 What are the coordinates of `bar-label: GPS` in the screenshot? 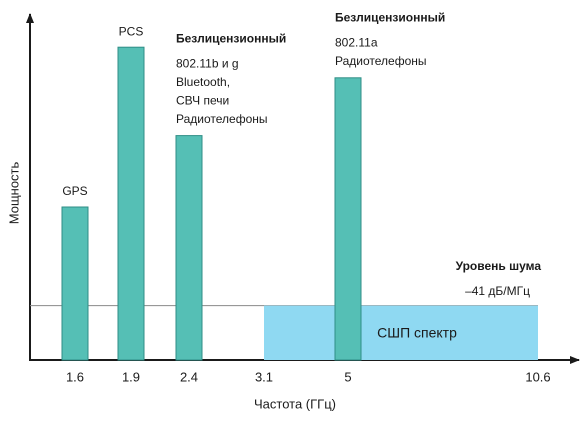 It's located at (74, 191).